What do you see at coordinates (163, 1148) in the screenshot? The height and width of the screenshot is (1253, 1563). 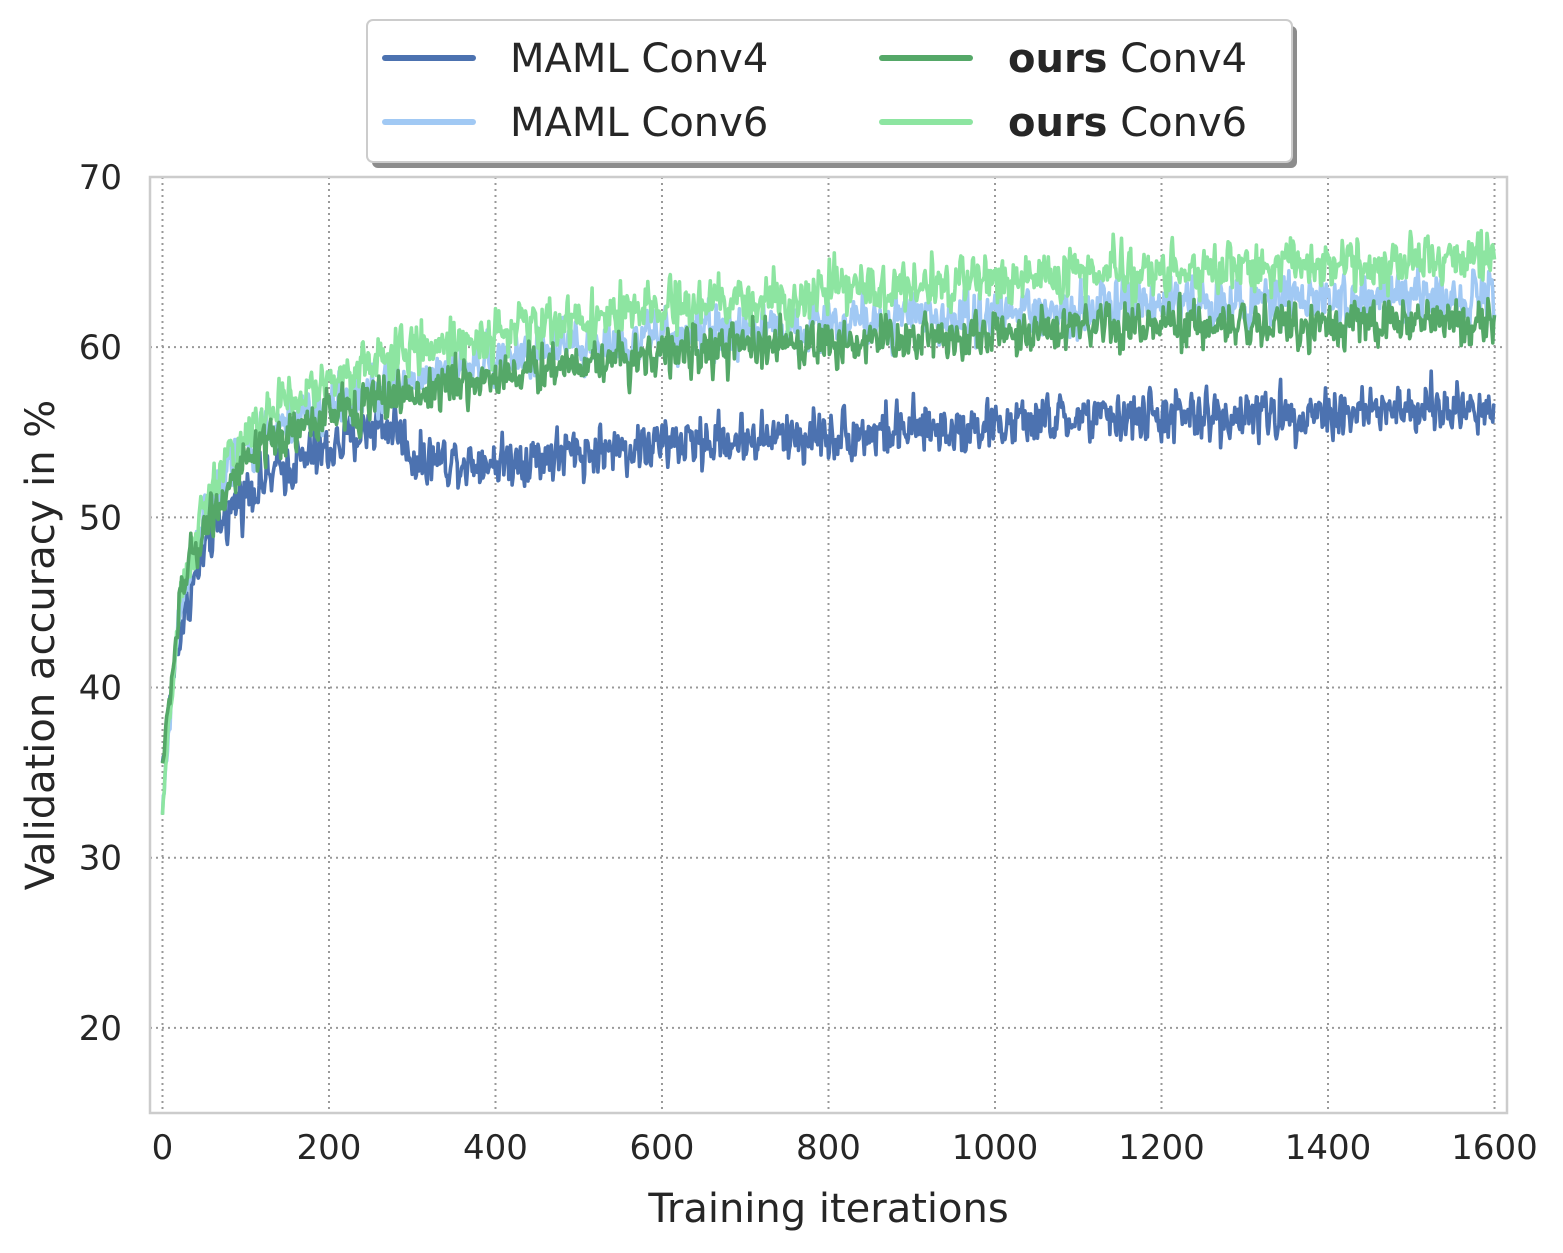 I see `x-tick-label: 0` at bounding box center [163, 1148].